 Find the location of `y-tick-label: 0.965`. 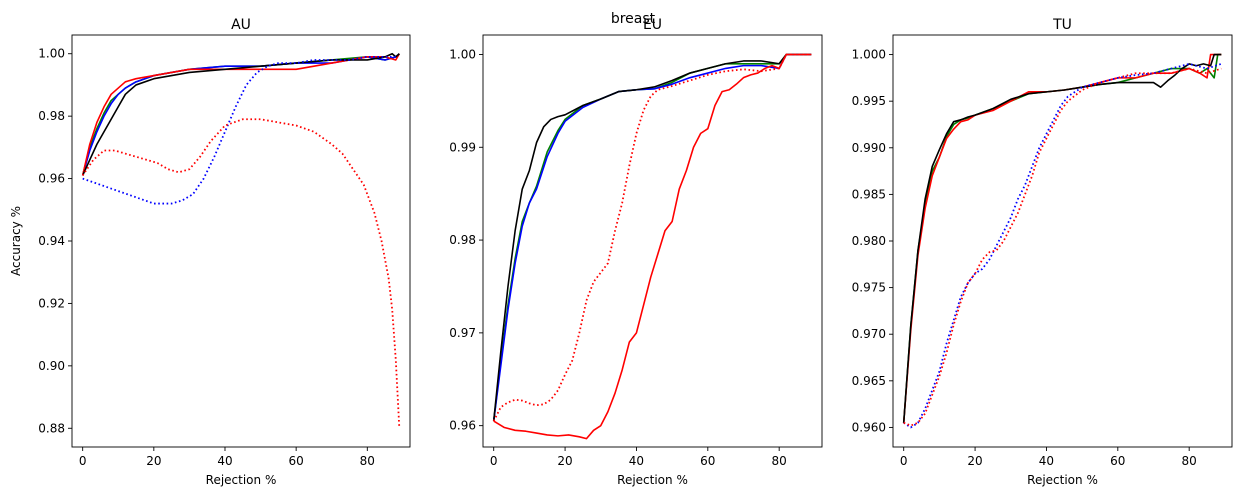

y-tick-label: 0.965 is located at coordinates (869, 381).